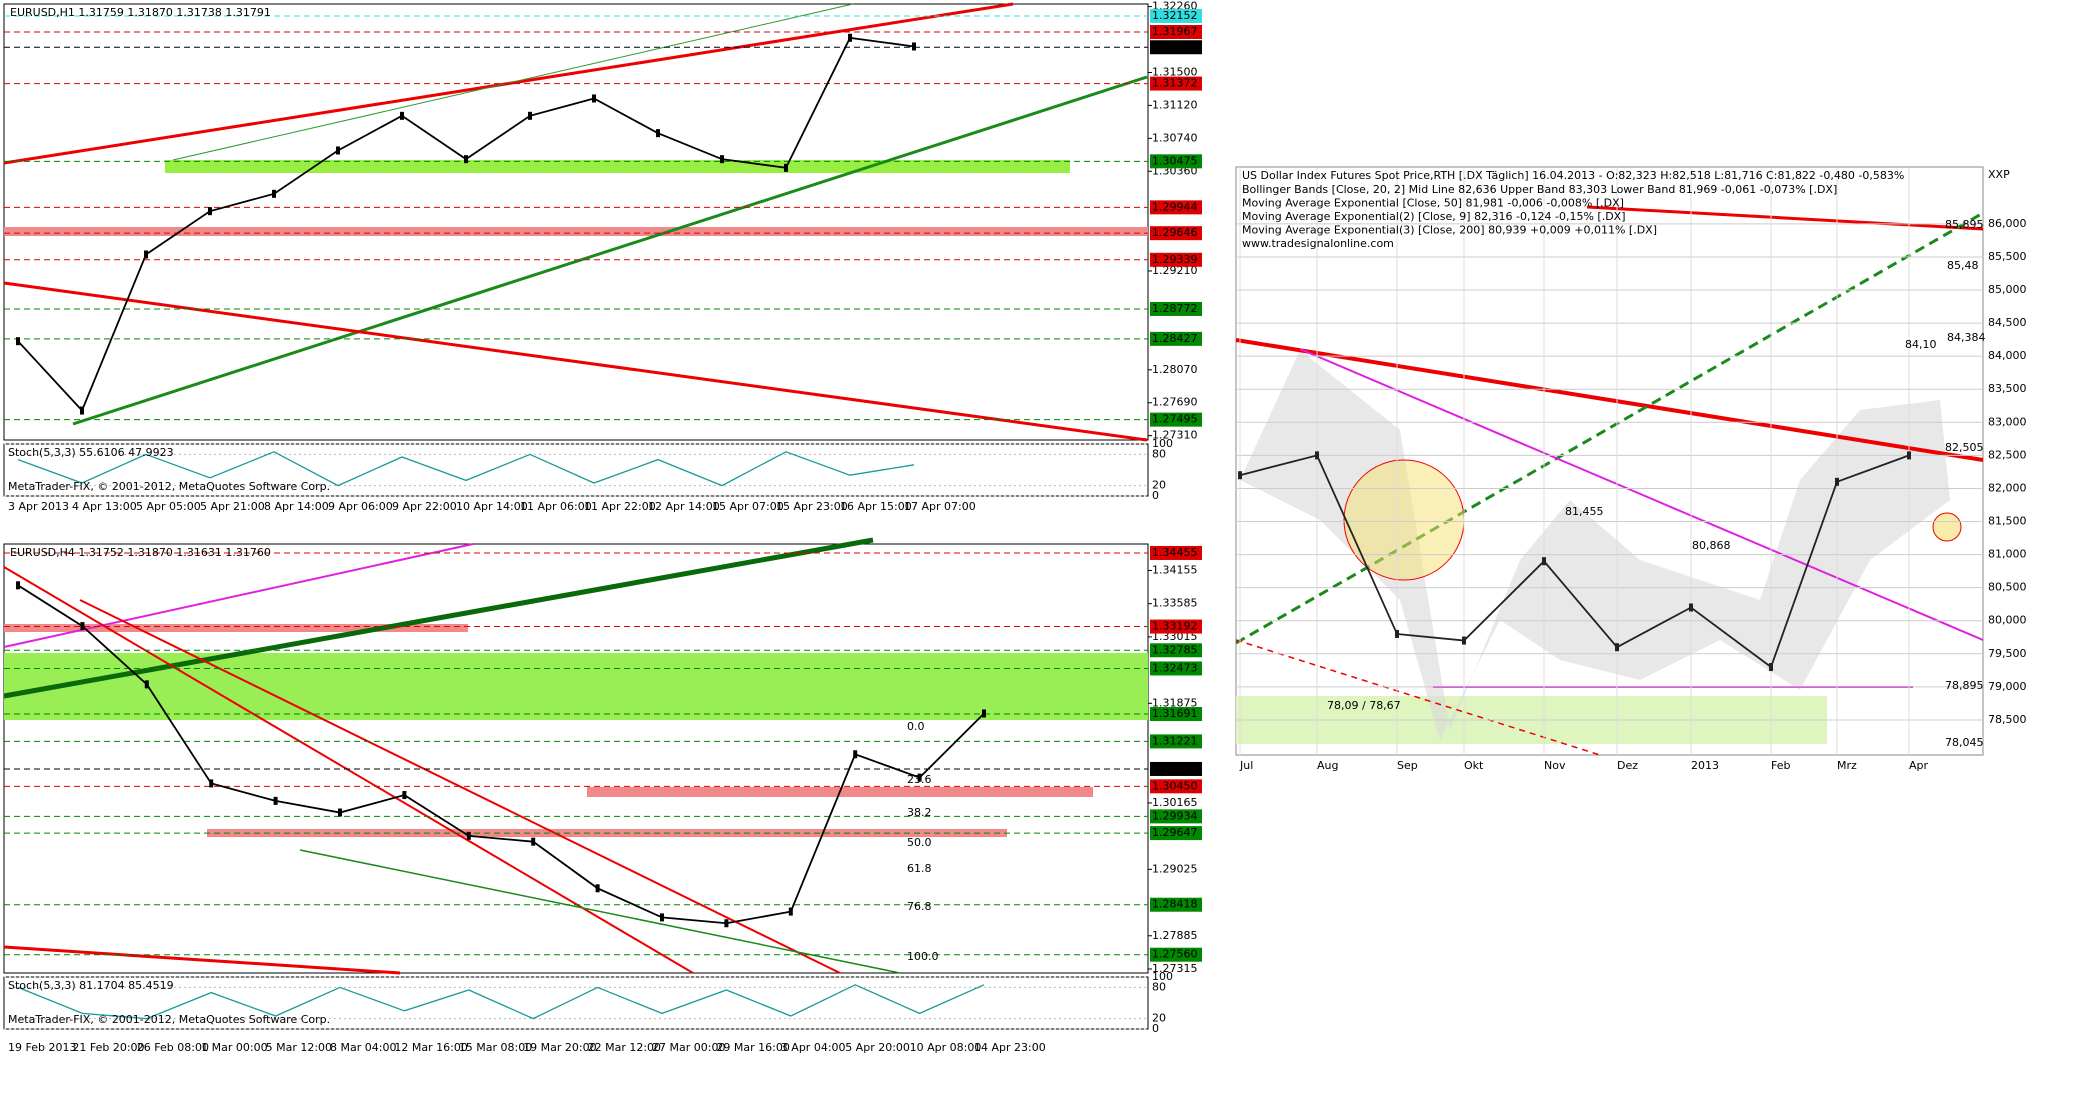 This screenshot has height=1096, width=2080. What do you see at coordinates (2007, 454) in the screenshot?
I see `y-tick-label: 82,500` at bounding box center [2007, 454].